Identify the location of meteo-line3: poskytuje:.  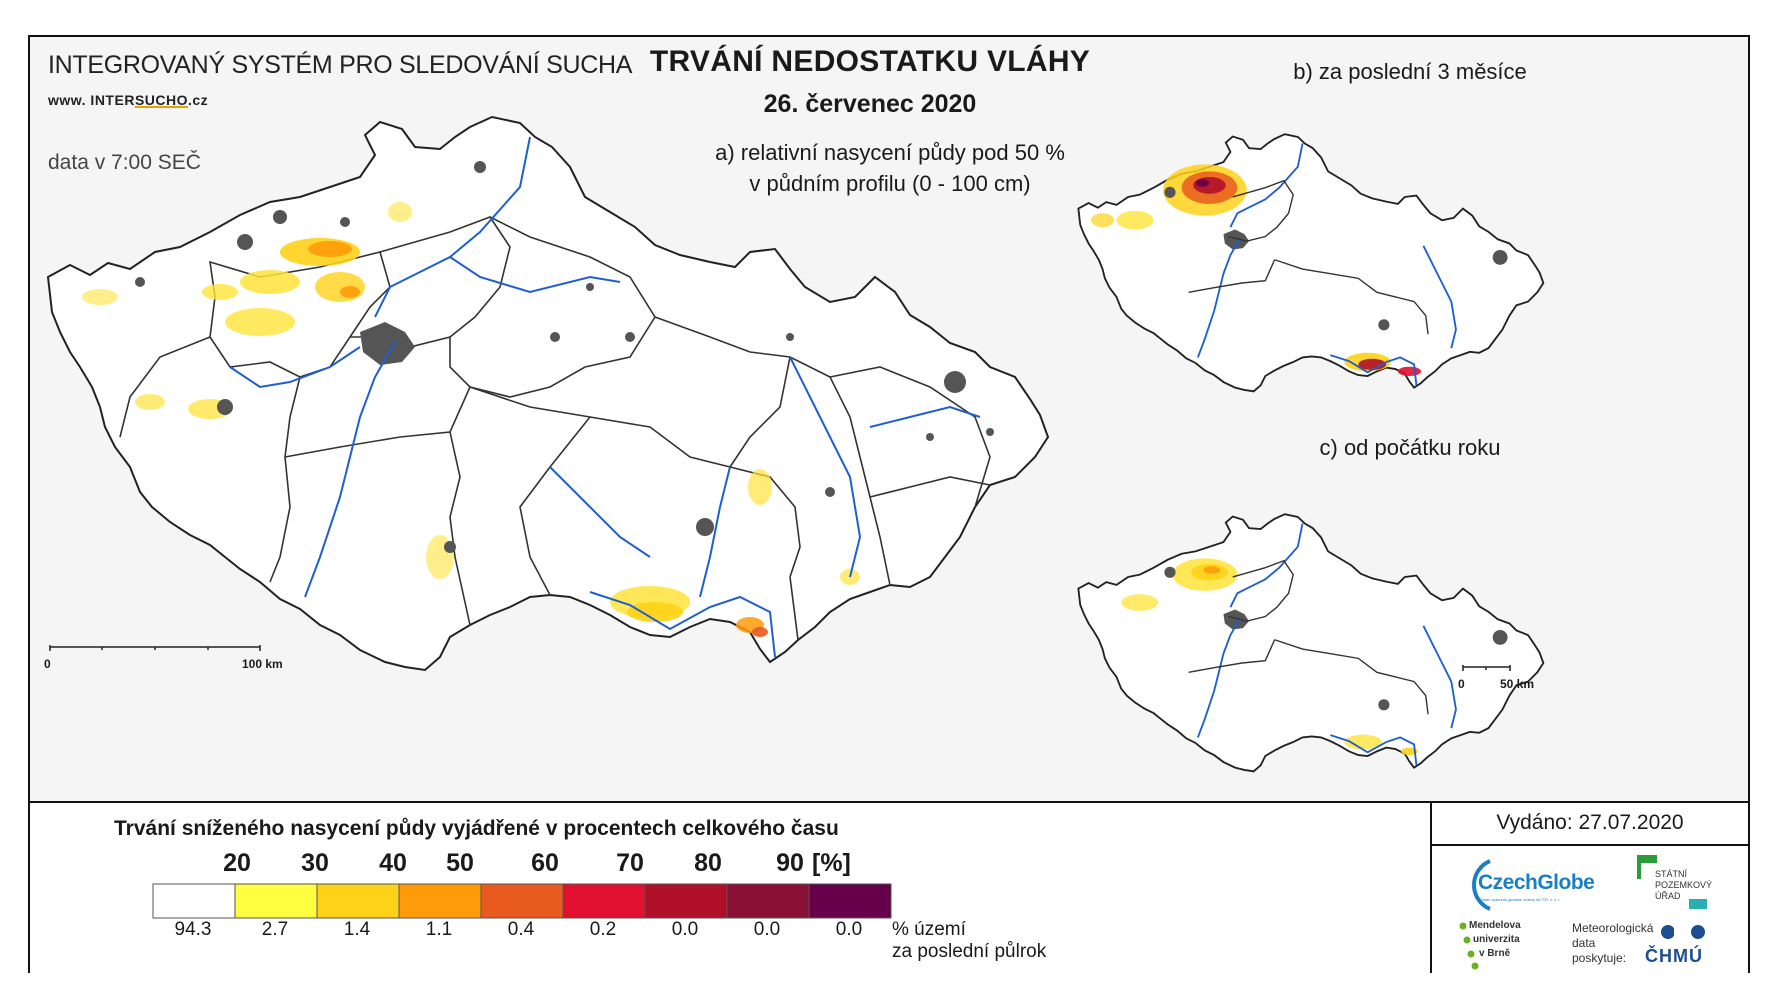
(1599, 958).